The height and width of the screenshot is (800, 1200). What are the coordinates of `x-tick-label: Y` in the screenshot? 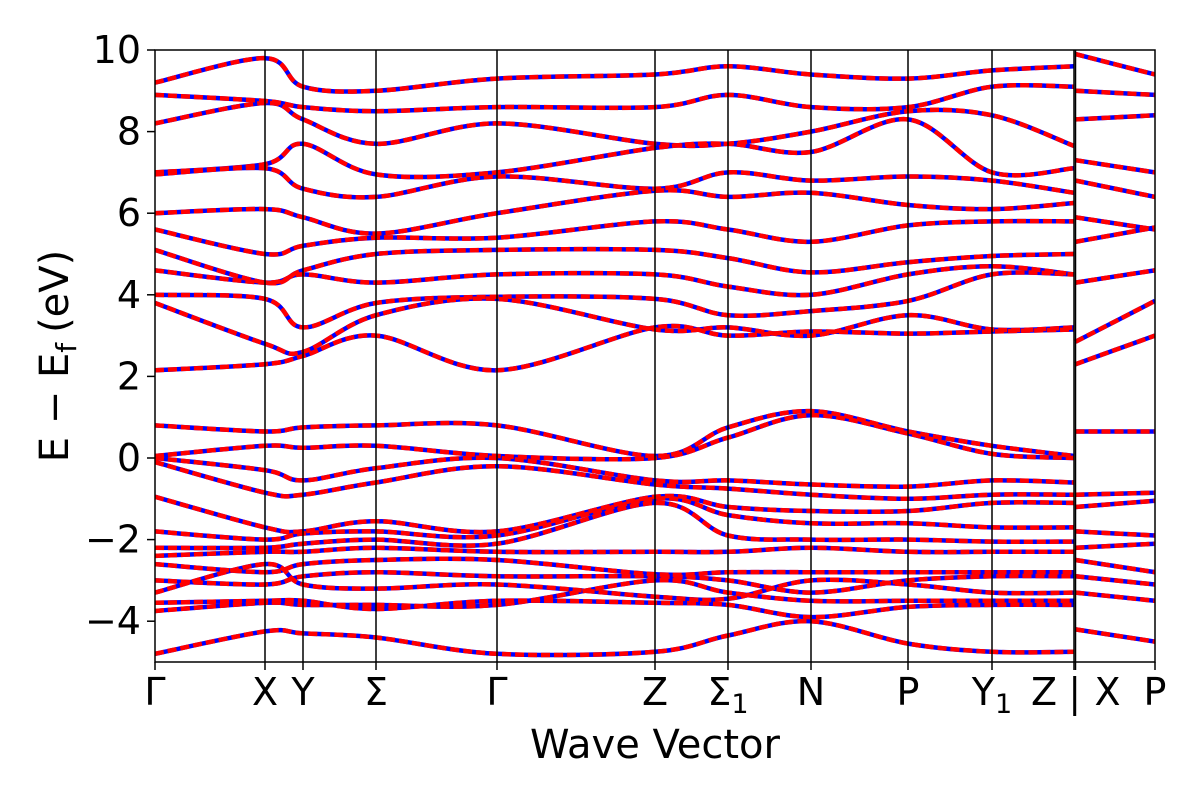 It's located at (302, 692).